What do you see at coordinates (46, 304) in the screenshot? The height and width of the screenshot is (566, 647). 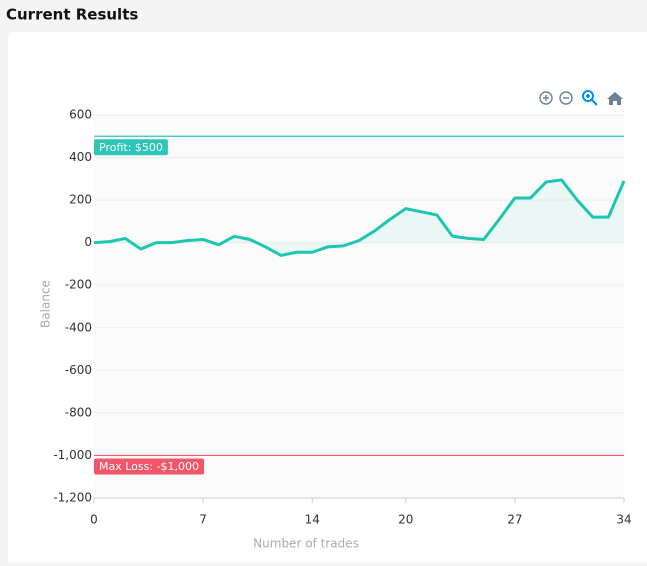 I see `y-axis-title: Balance` at bounding box center [46, 304].